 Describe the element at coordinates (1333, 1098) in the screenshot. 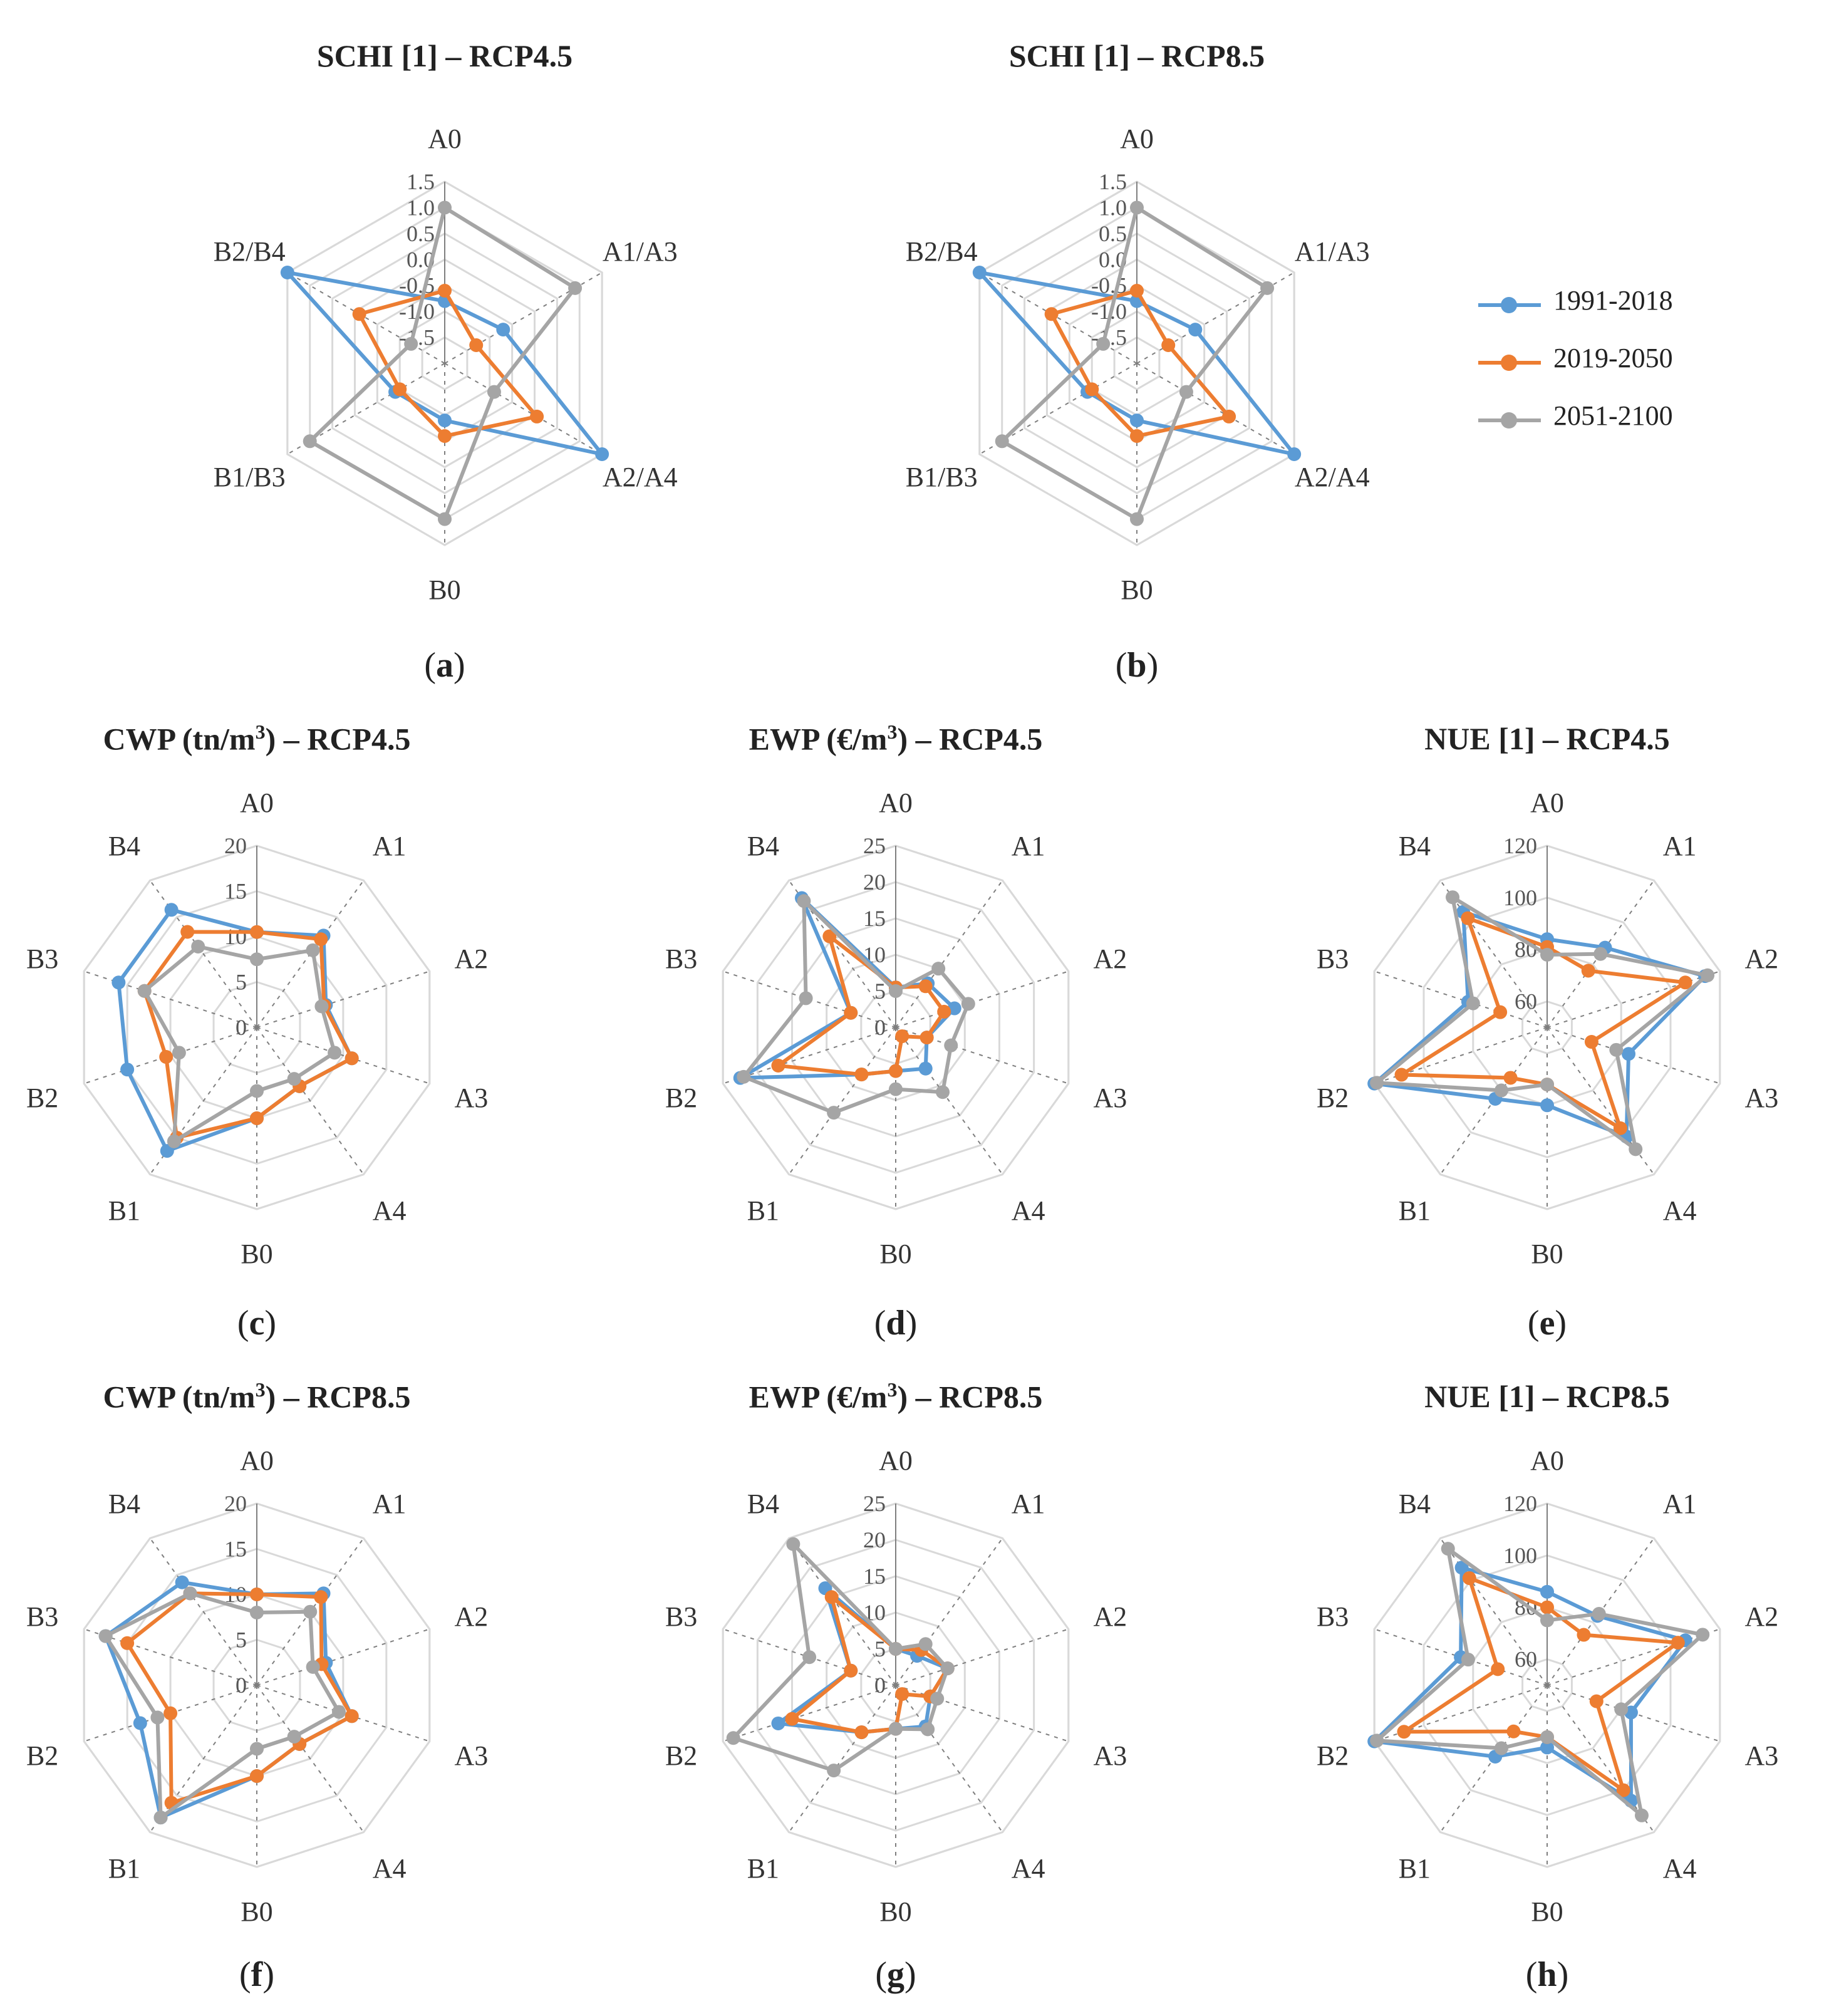

I see `category-label-e-7: B2` at that location.